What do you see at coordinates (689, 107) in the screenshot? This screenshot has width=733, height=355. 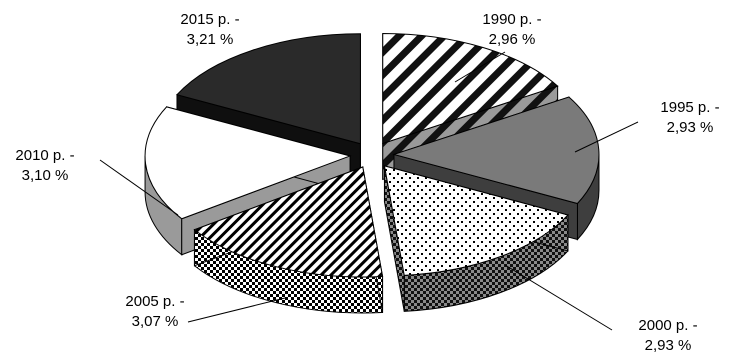 I see `slice-label-year: 1995 р. -` at bounding box center [689, 107].